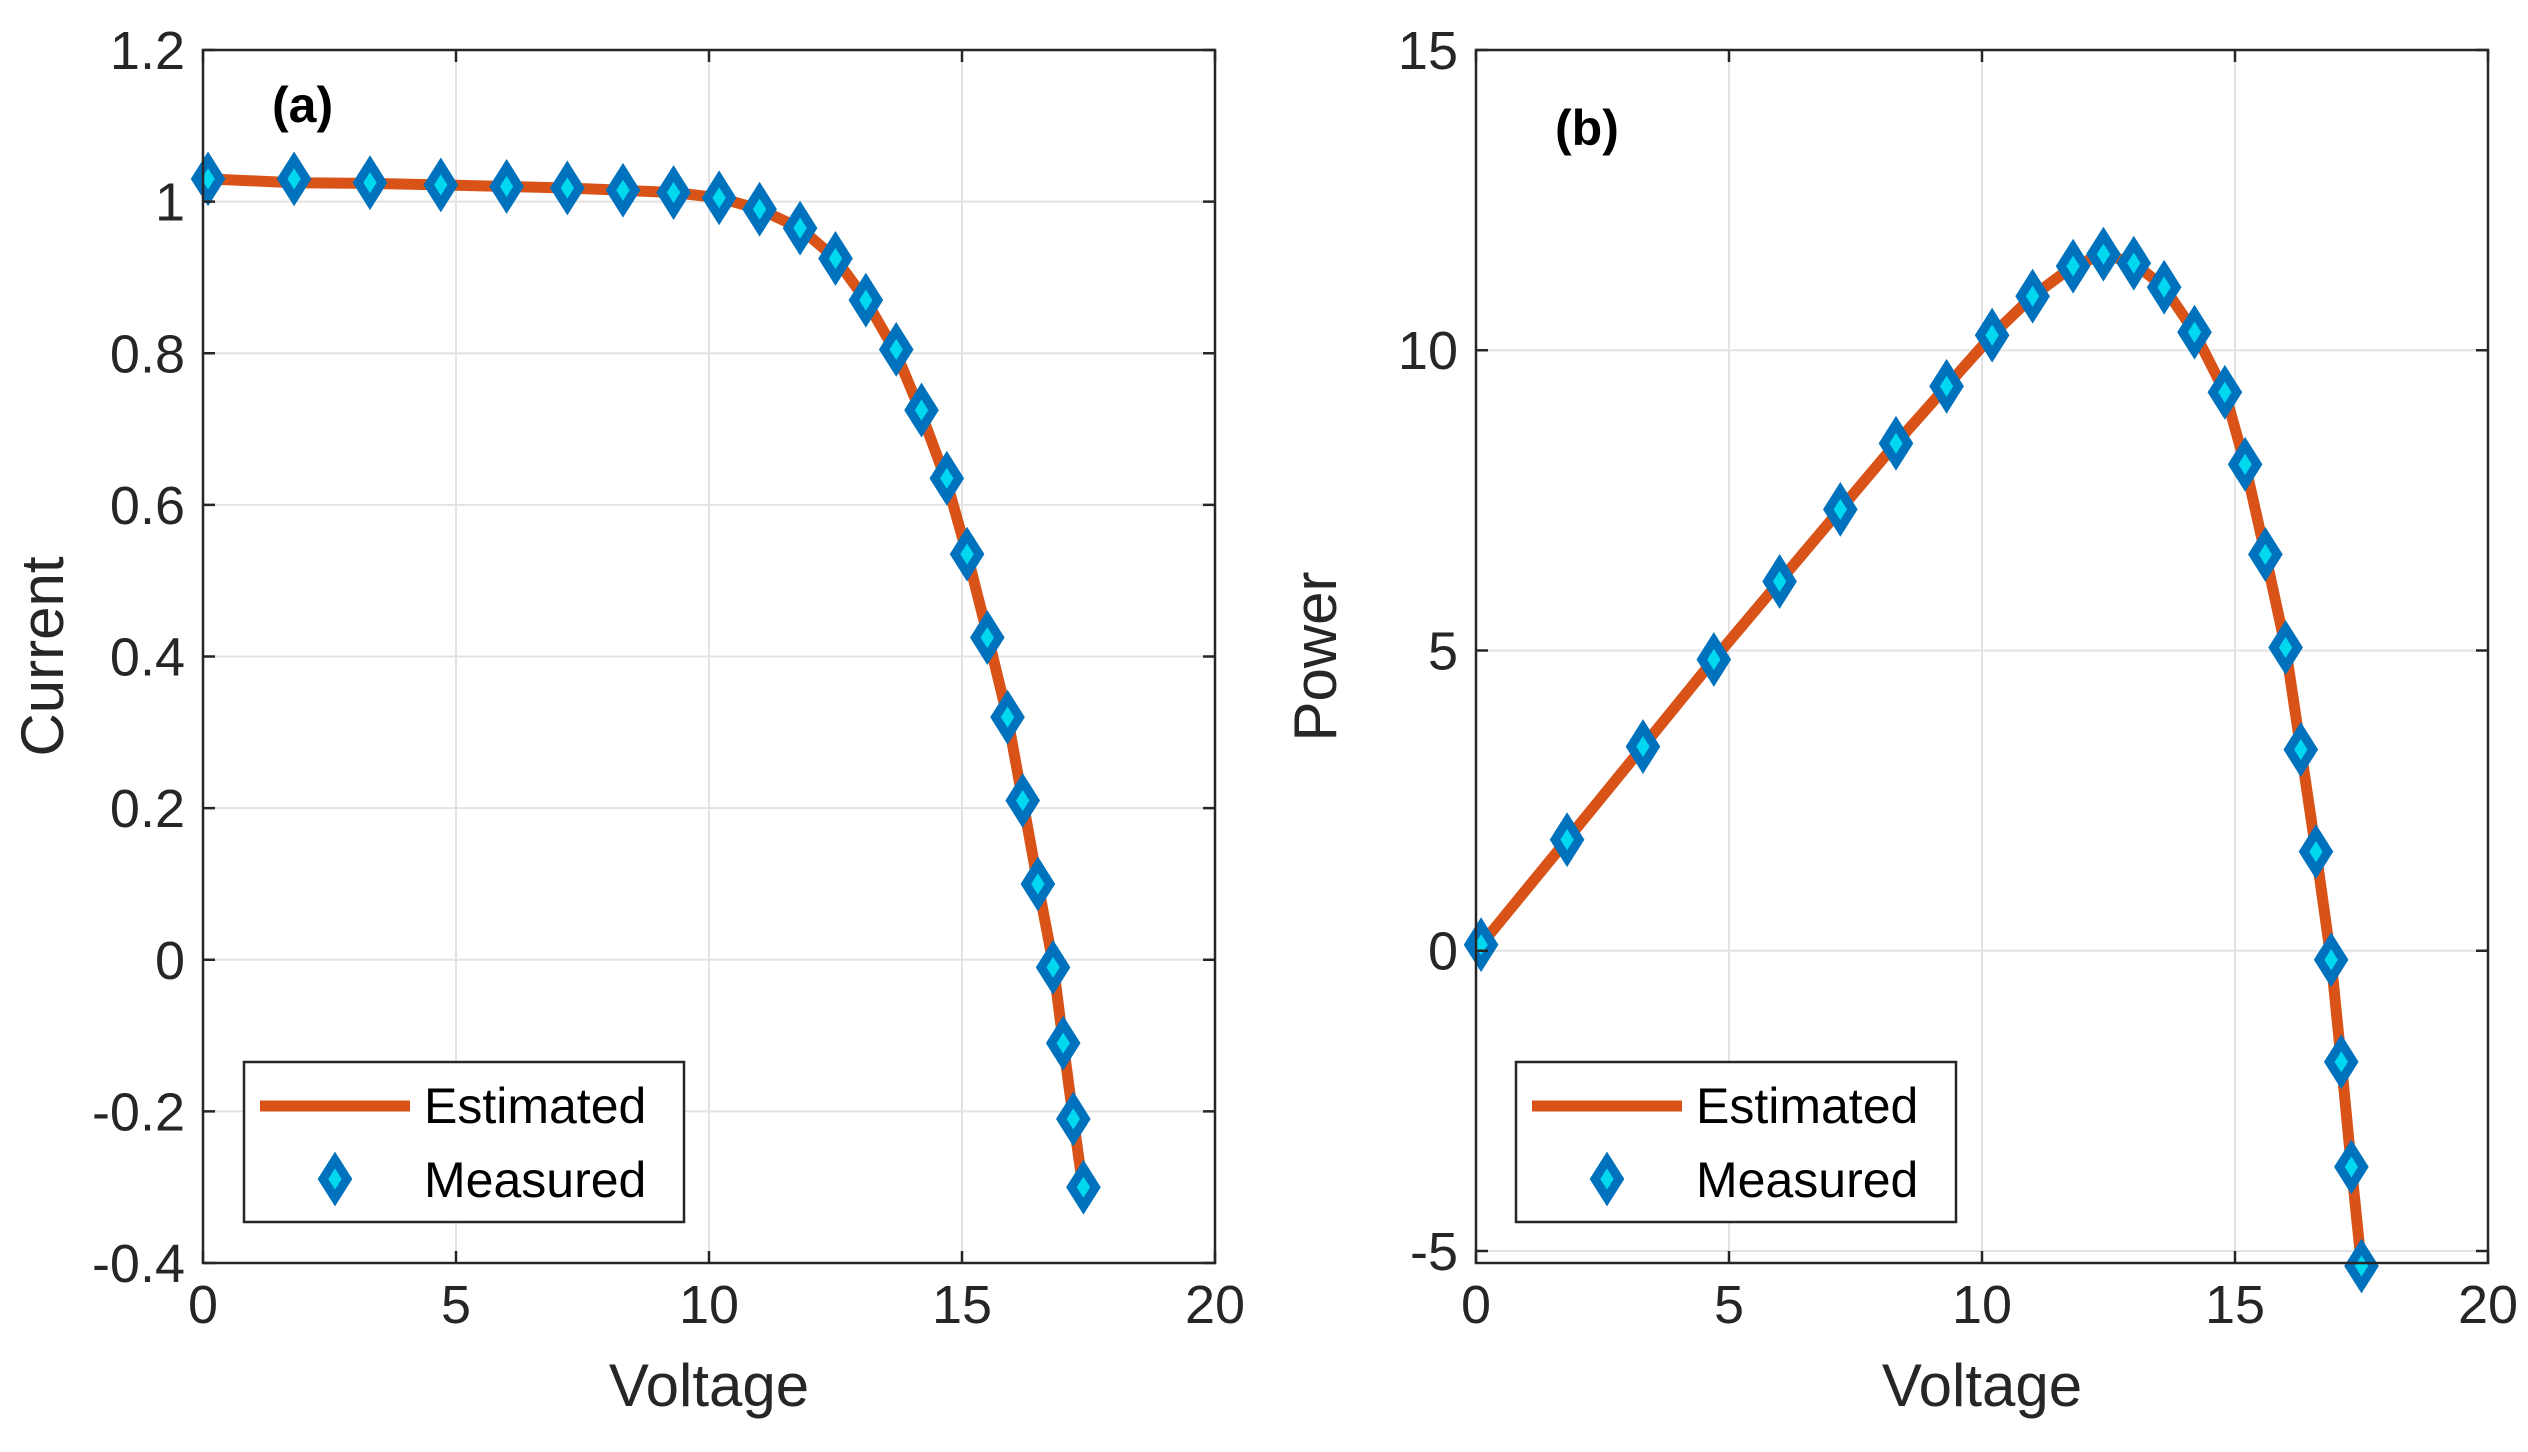 This screenshot has width=2528, height=1452. What do you see at coordinates (147, 658) in the screenshot?
I see `y-tick-label: 0.4` at bounding box center [147, 658].